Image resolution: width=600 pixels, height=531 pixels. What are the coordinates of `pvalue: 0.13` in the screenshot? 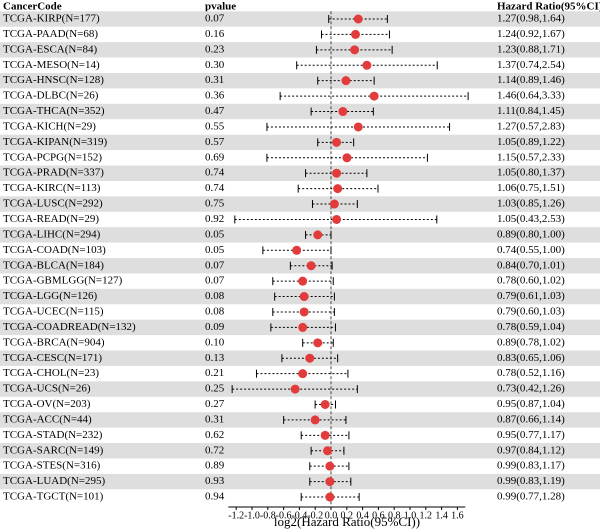 It's located at (215, 358).